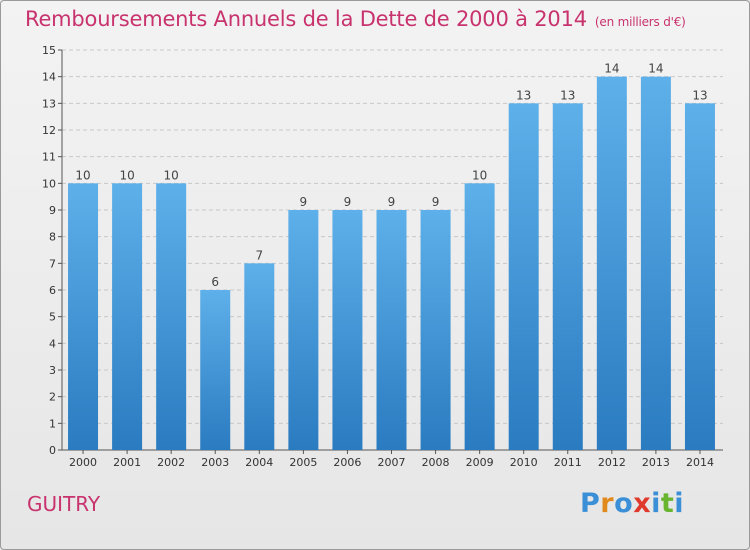  What do you see at coordinates (215, 462) in the screenshot?
I see `x-tick-label-2003: 2003` at bounding box center [215, 462].